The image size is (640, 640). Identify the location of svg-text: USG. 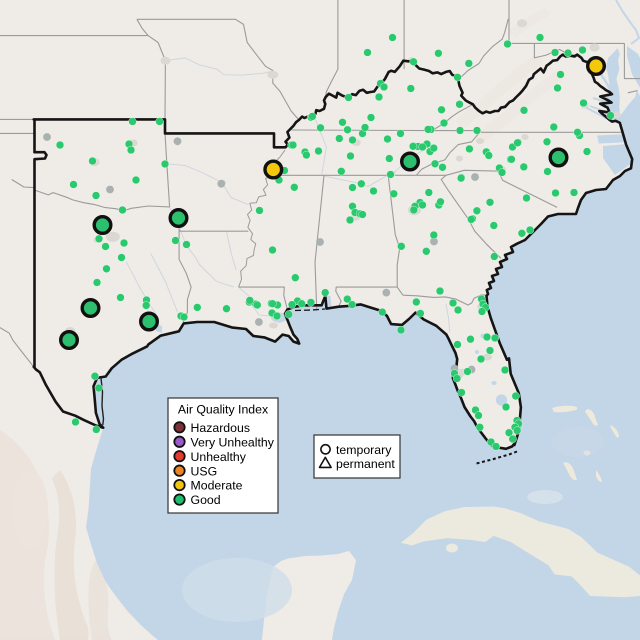
(204, 471).